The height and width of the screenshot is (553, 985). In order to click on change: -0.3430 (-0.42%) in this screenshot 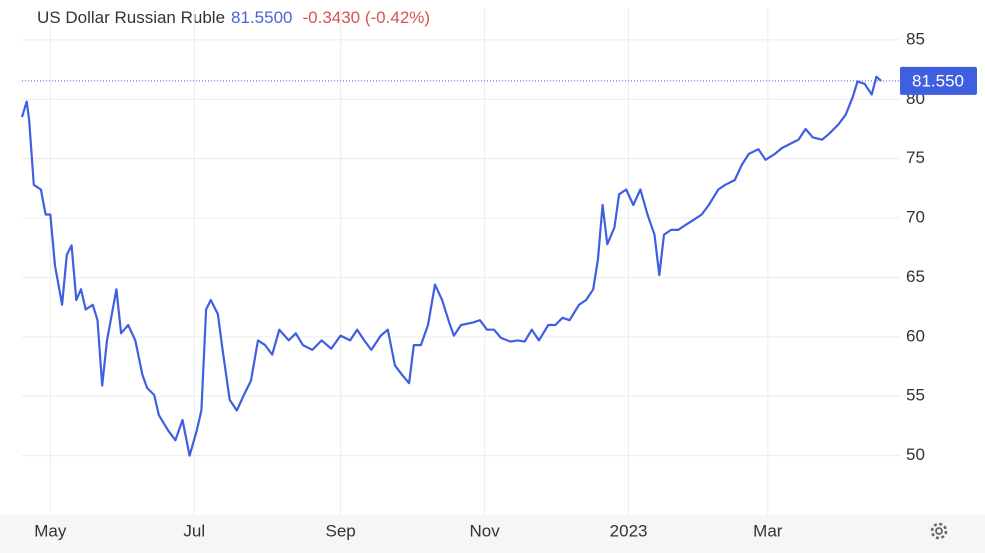, I will do `click(366, 17)`.